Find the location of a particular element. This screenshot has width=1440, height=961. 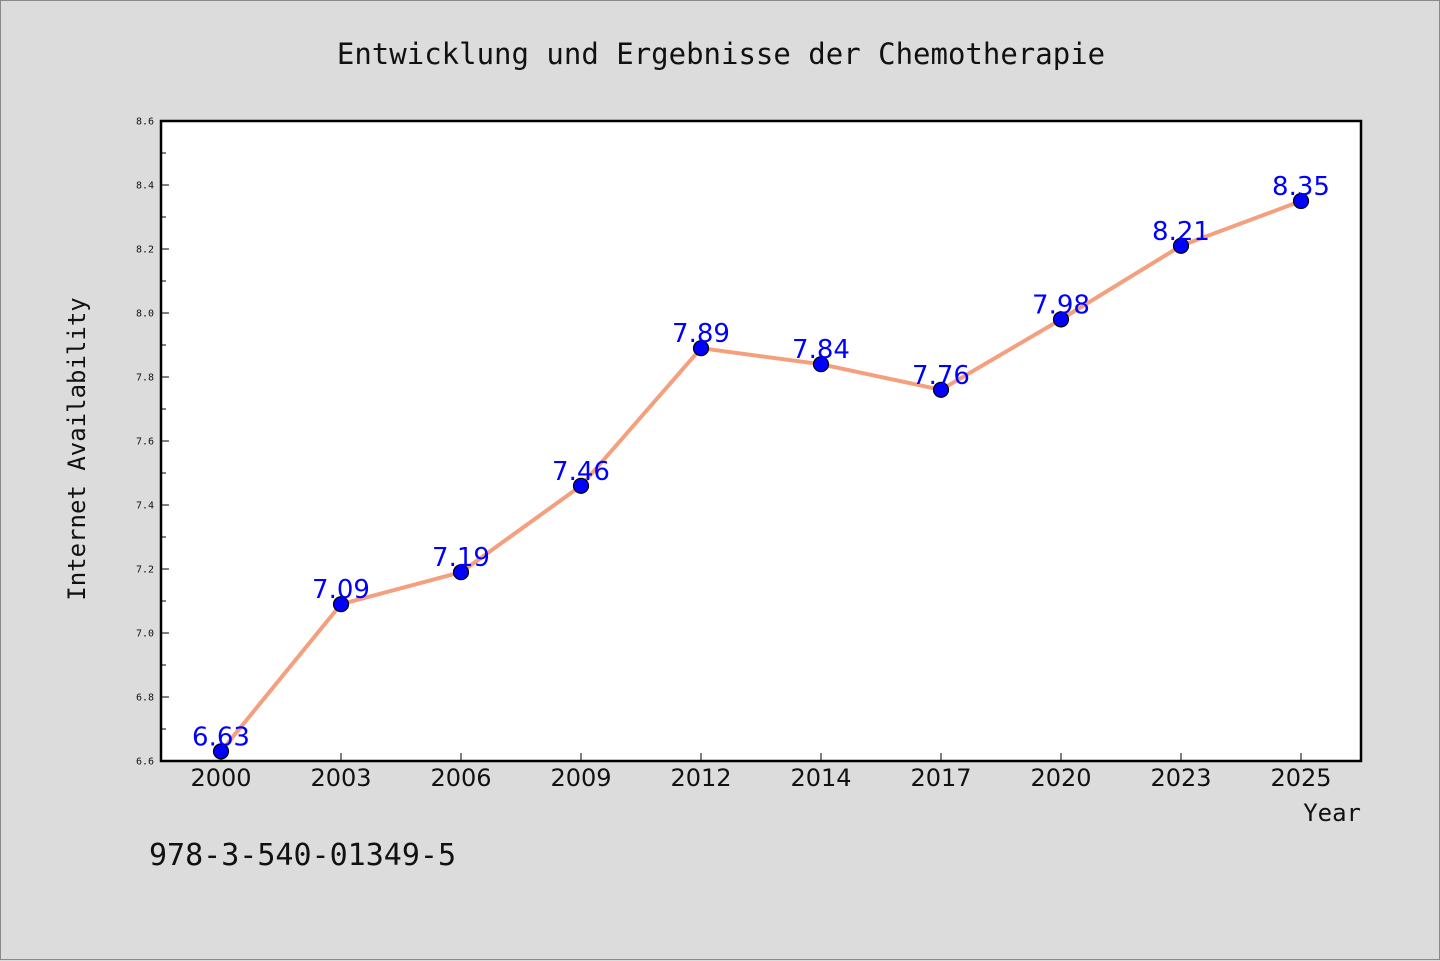

data-label: 7.89 is located at coordinates (701, 334).